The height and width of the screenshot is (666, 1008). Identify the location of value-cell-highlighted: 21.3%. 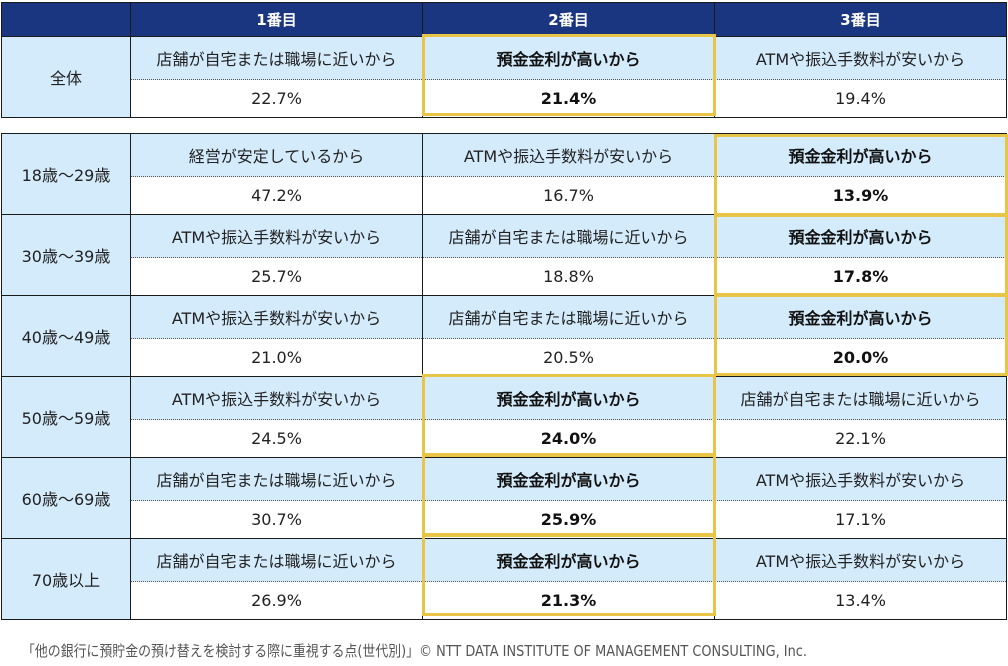
(568, 600).